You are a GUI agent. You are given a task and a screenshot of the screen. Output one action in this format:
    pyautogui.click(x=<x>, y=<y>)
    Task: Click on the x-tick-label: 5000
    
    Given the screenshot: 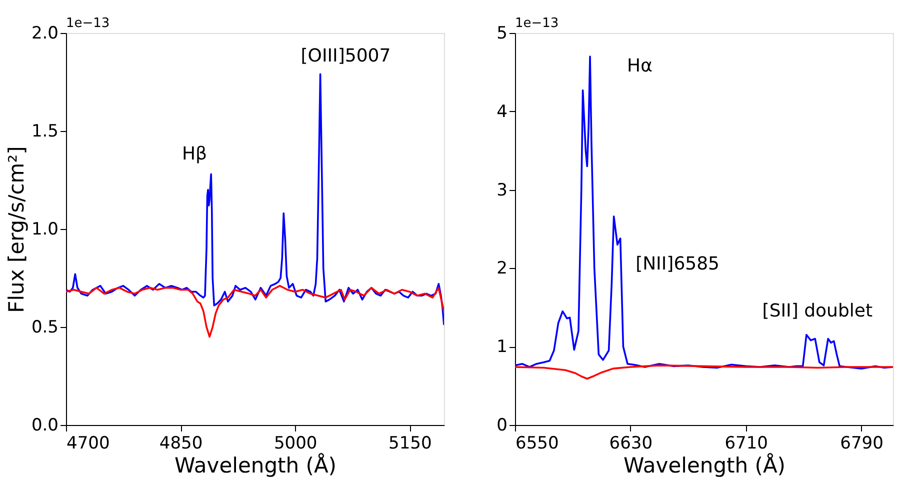 What is the action you would take?
    pyautogui.click(x=296, y=444)
    